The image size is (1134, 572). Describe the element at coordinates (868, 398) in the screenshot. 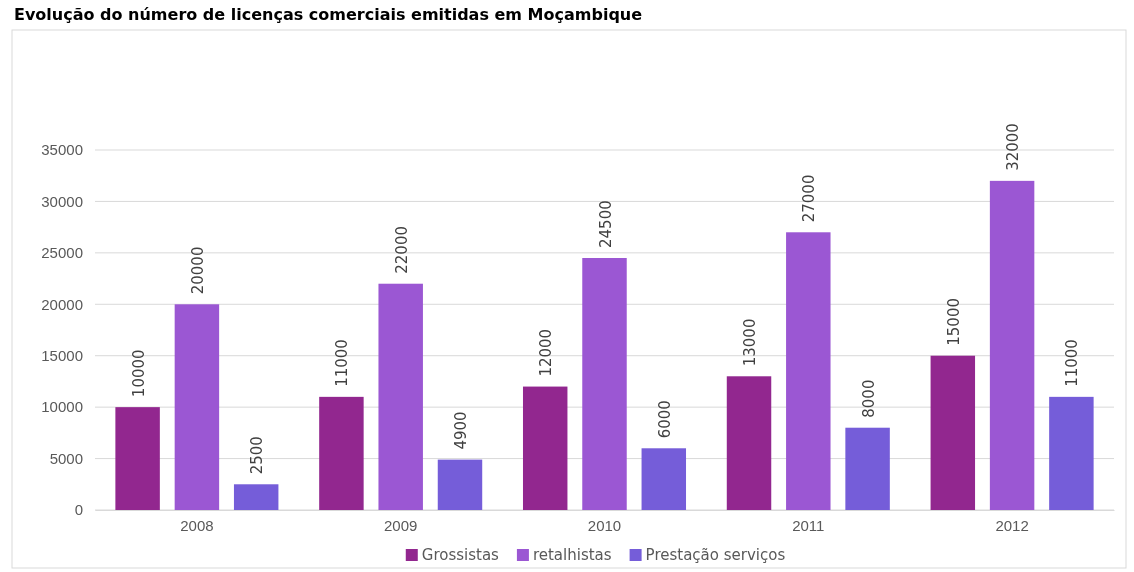

I see `data-label: 8000` at that location.